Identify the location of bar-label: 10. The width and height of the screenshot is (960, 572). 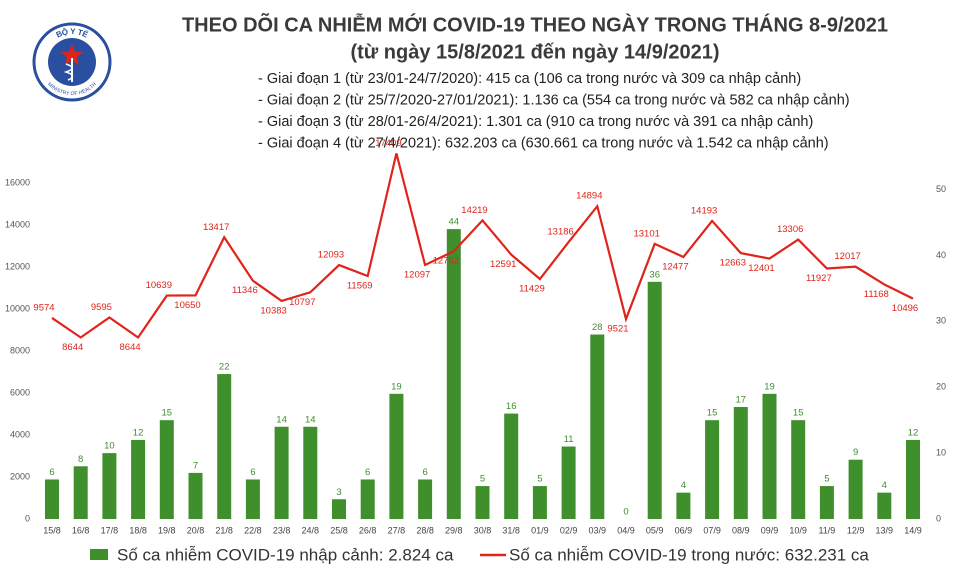
(109, 446).